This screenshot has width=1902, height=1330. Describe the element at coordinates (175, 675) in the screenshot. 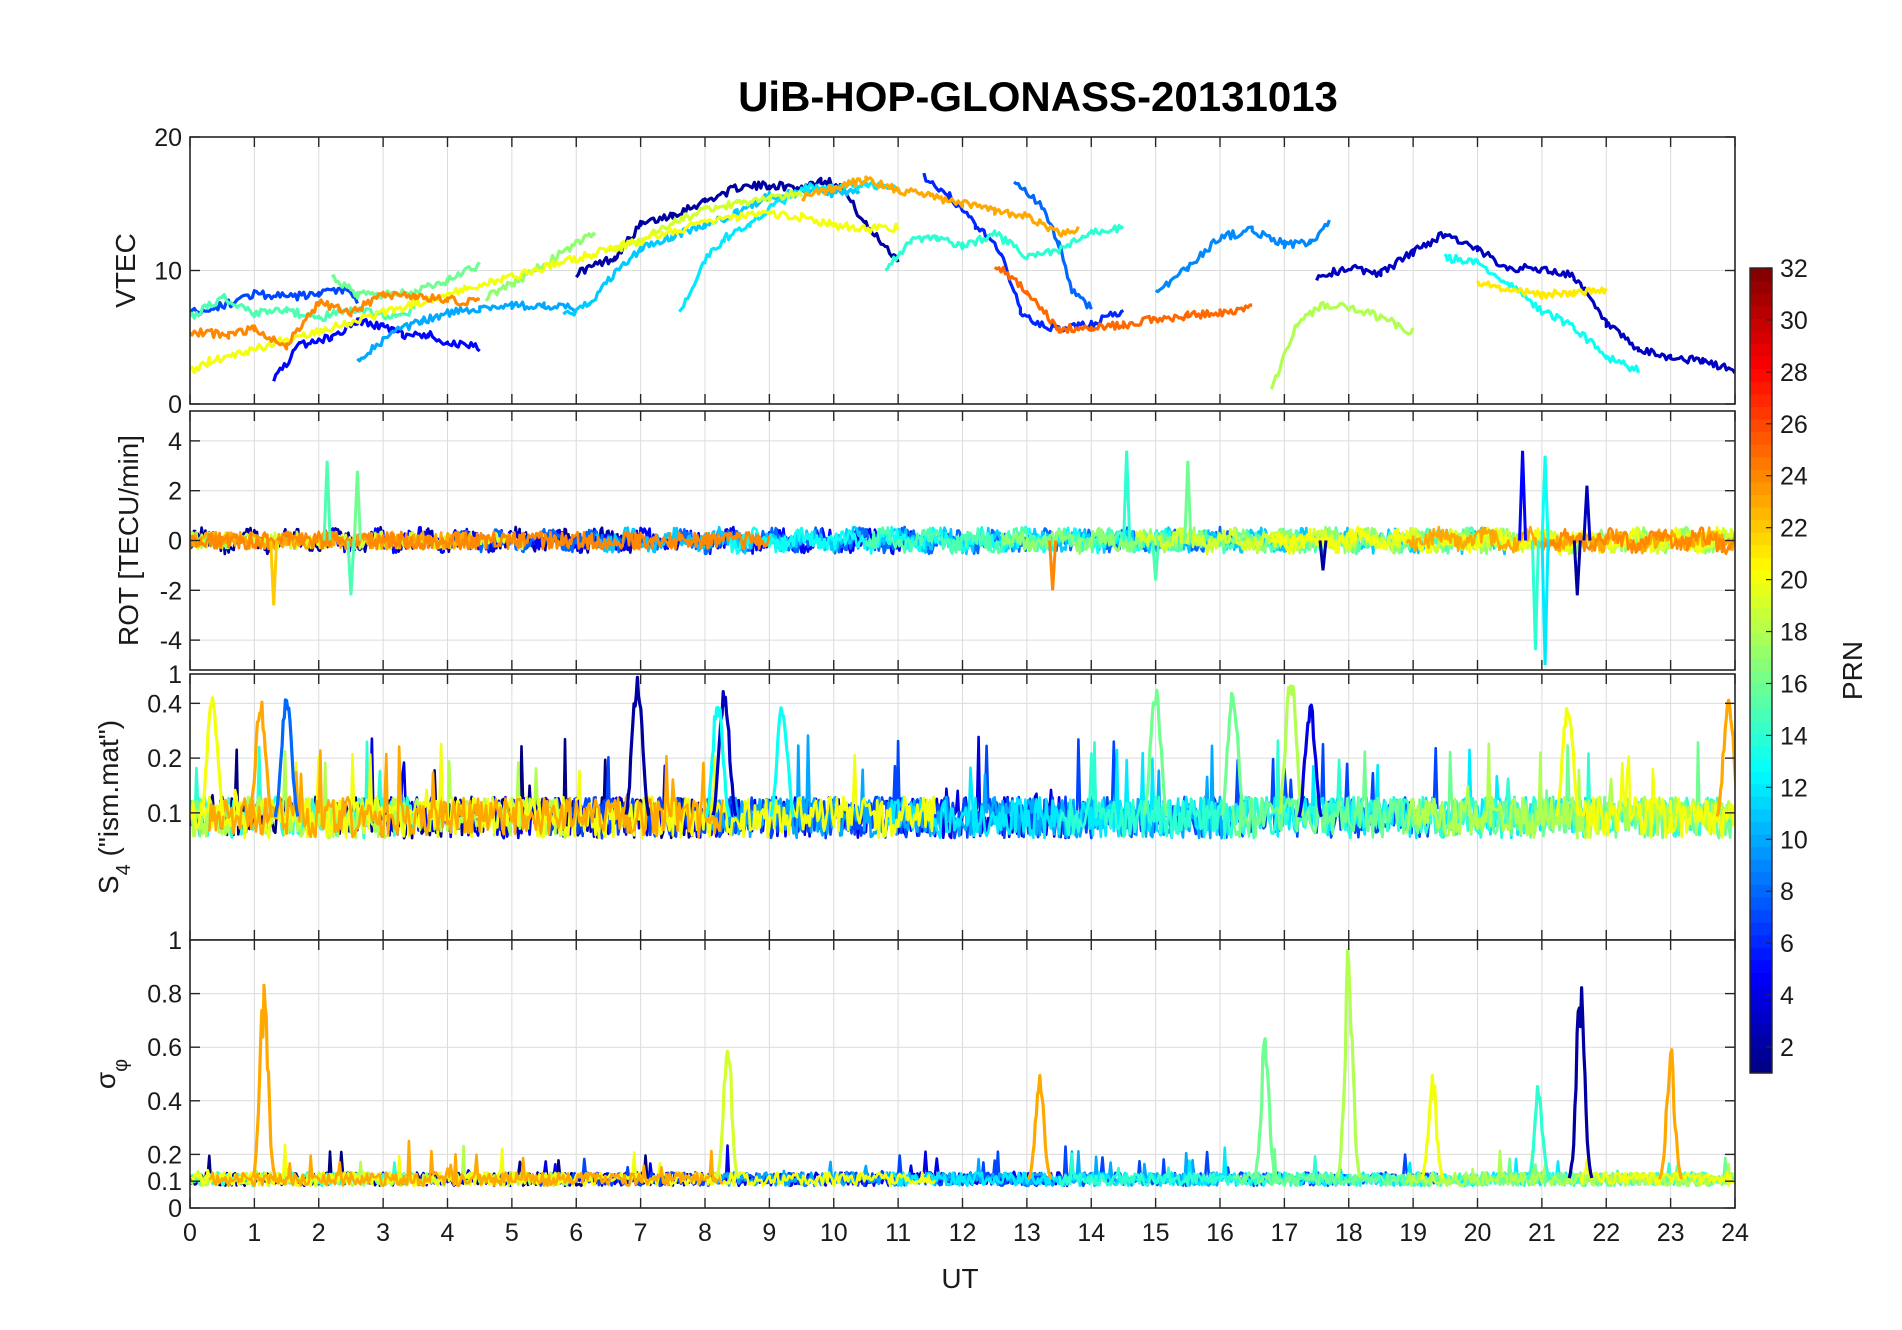

I see `y-tick-label-top: 1` at that location.